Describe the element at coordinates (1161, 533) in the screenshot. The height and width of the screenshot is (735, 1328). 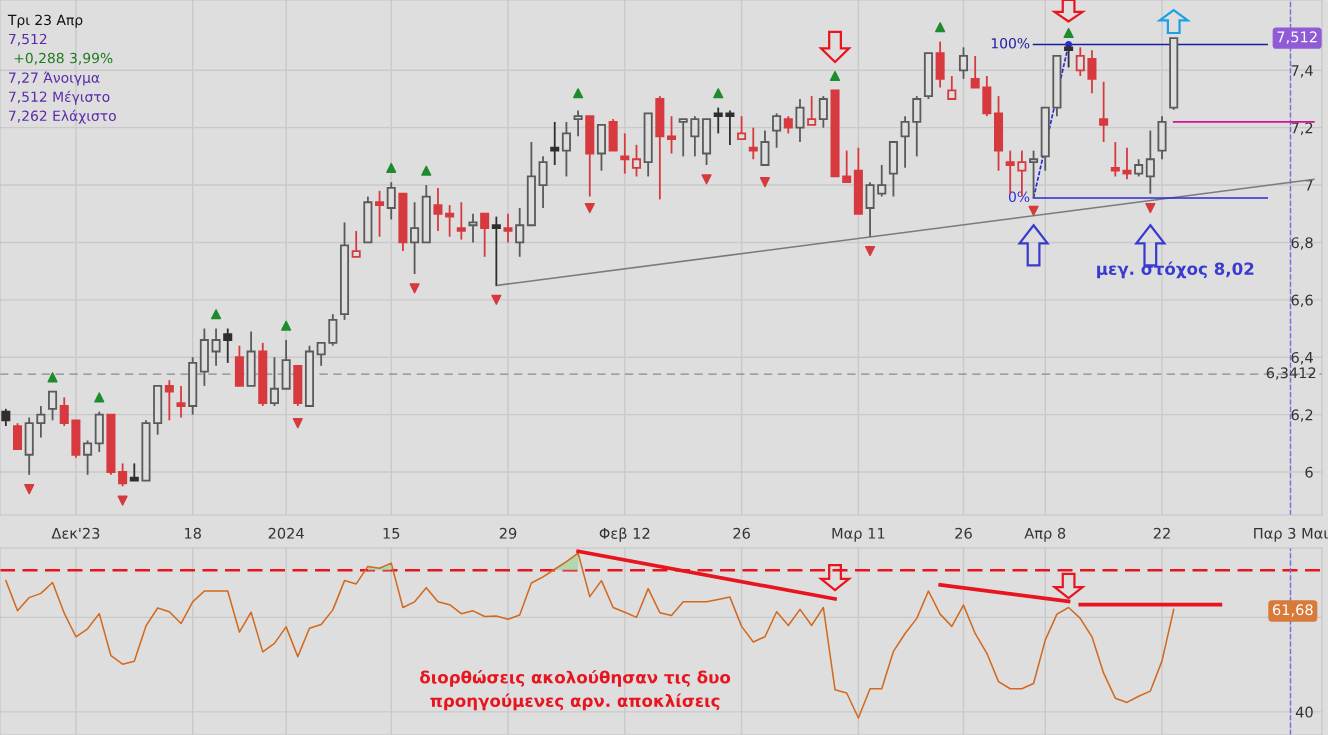
I see `x-tick-label: 22` at that location.